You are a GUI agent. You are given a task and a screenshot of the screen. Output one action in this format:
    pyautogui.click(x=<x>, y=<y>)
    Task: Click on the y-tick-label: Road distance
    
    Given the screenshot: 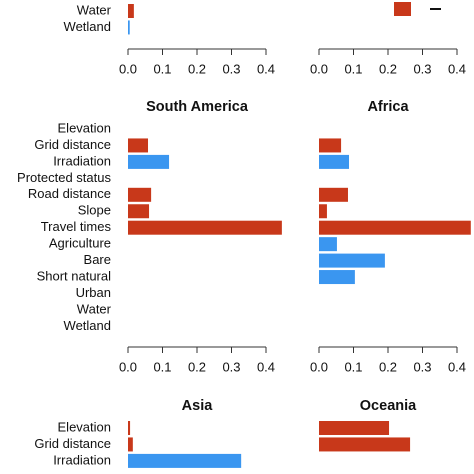 What is the action you would take?
    pyautogui.click(x=69, y=193)
    